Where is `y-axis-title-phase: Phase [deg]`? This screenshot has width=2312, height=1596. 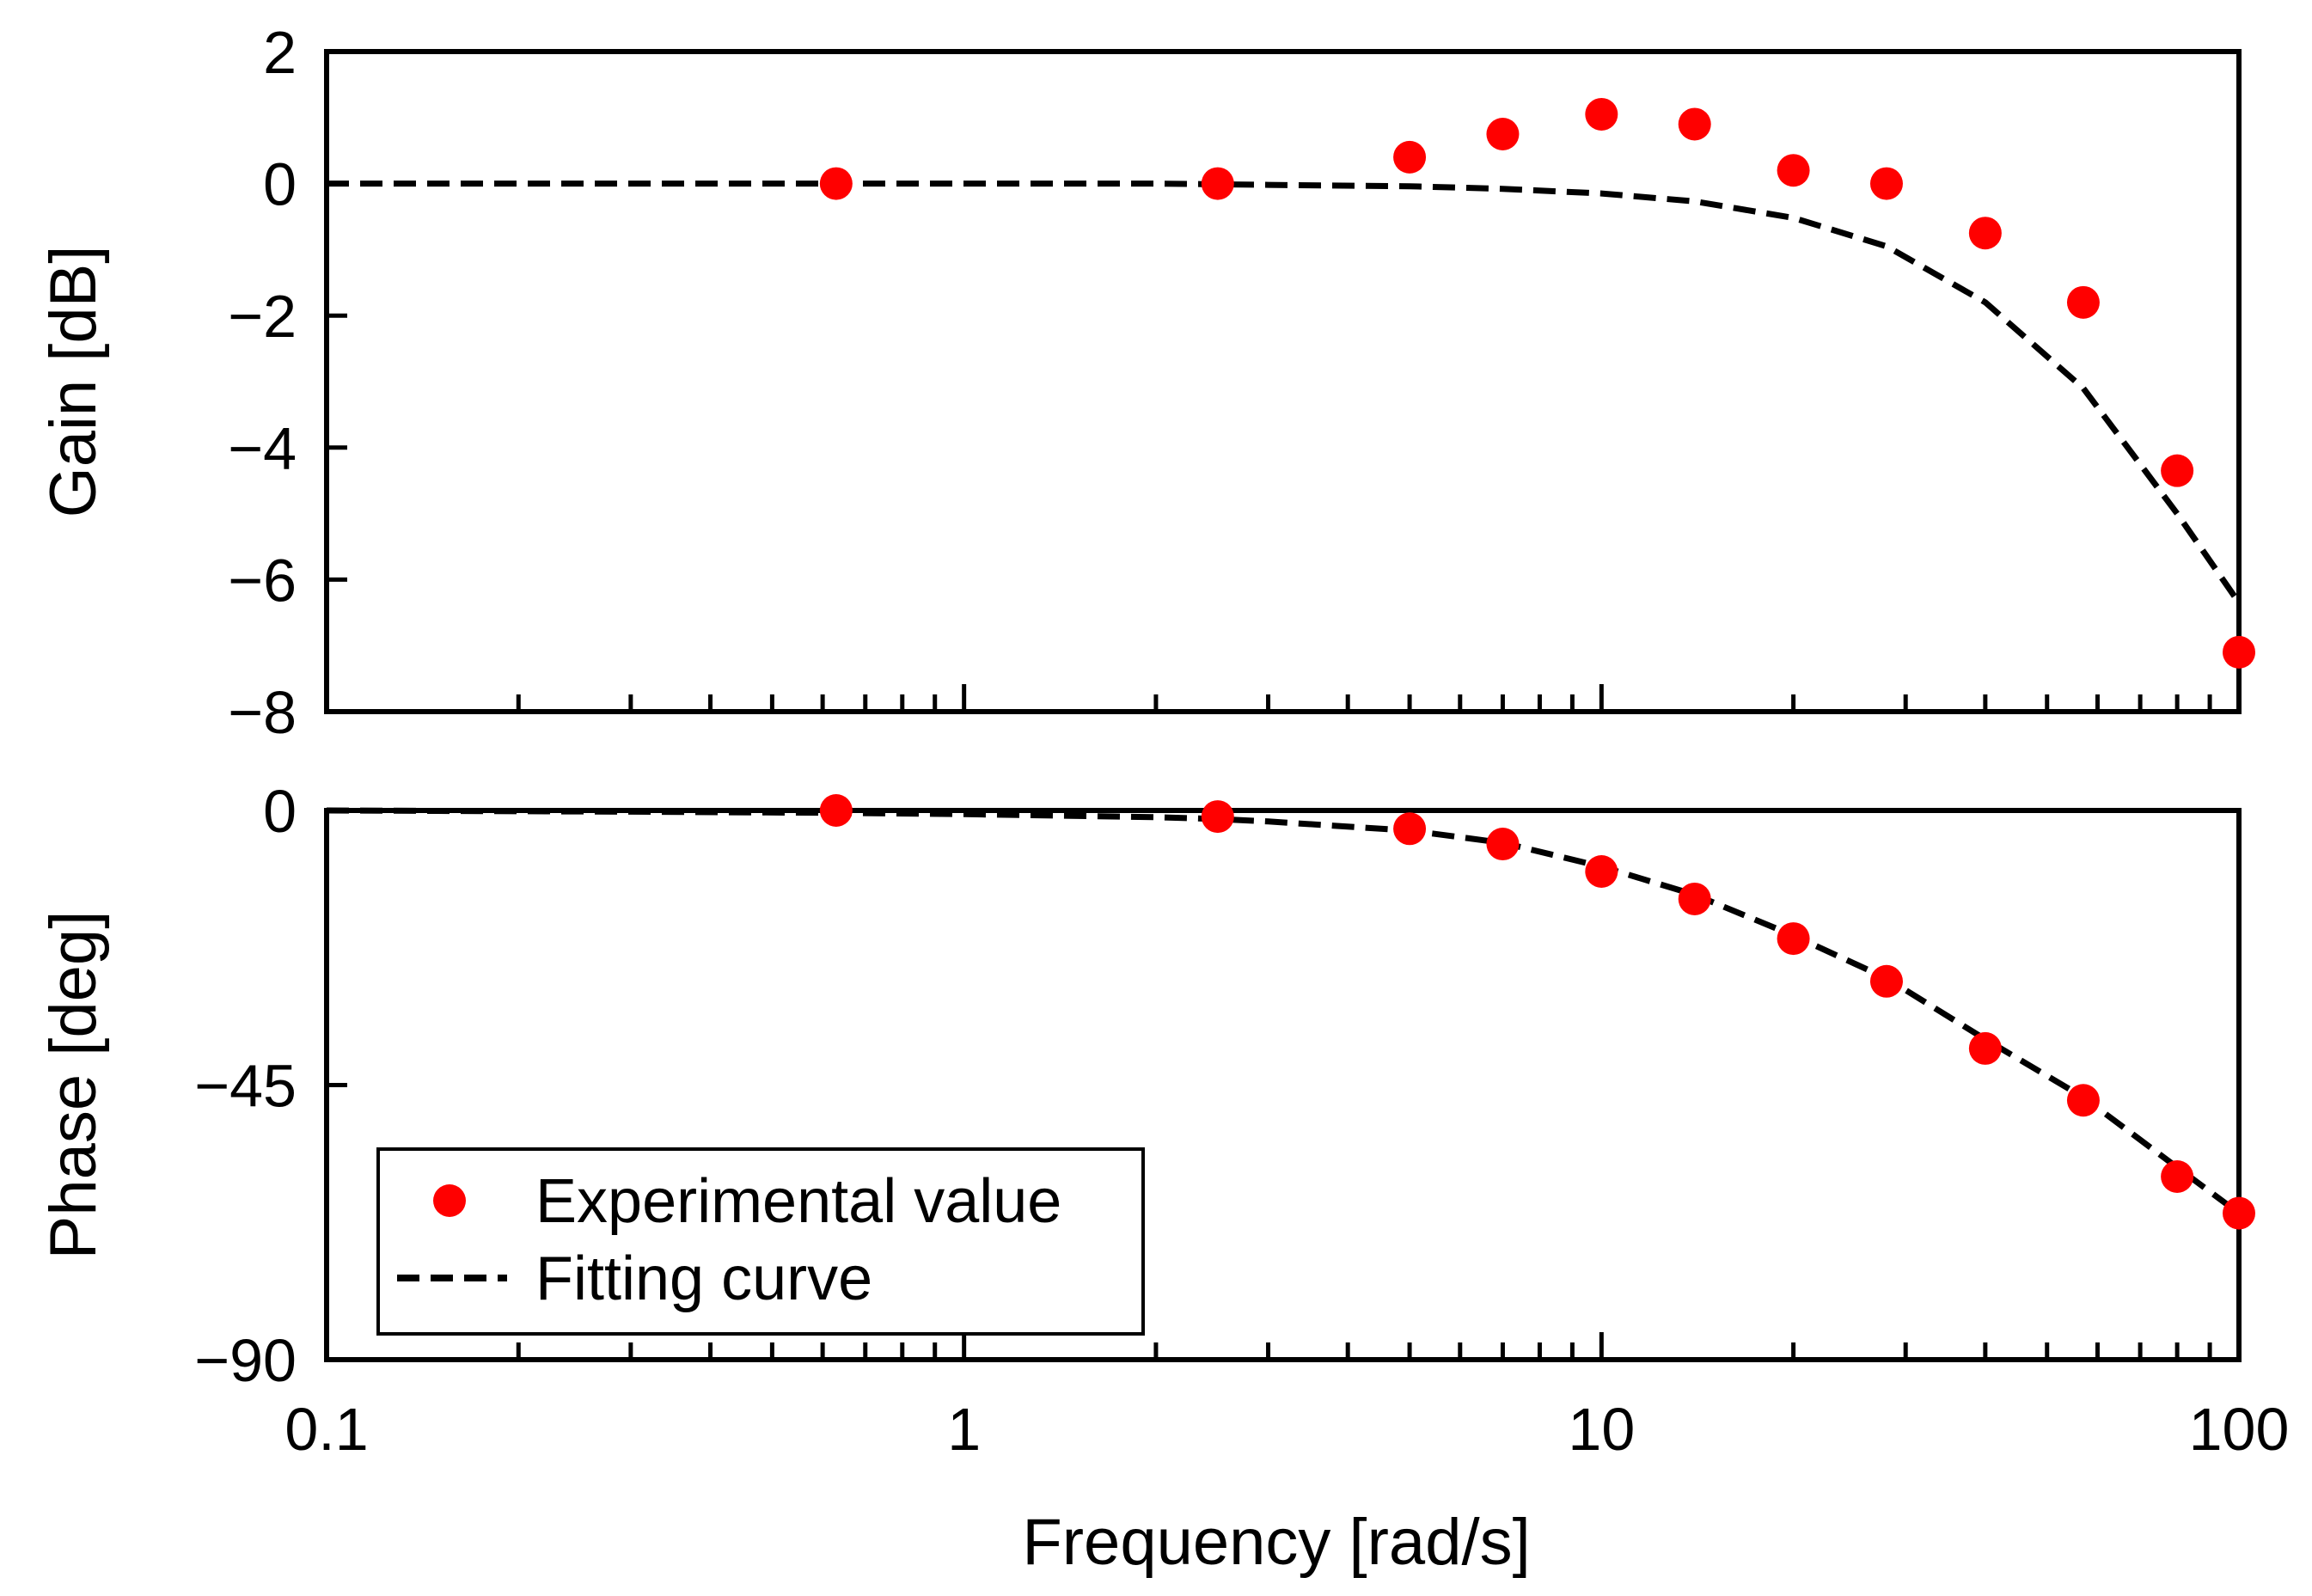 y-axis-title-phase: Phase [deg] is located at coordinates (73, 1085).